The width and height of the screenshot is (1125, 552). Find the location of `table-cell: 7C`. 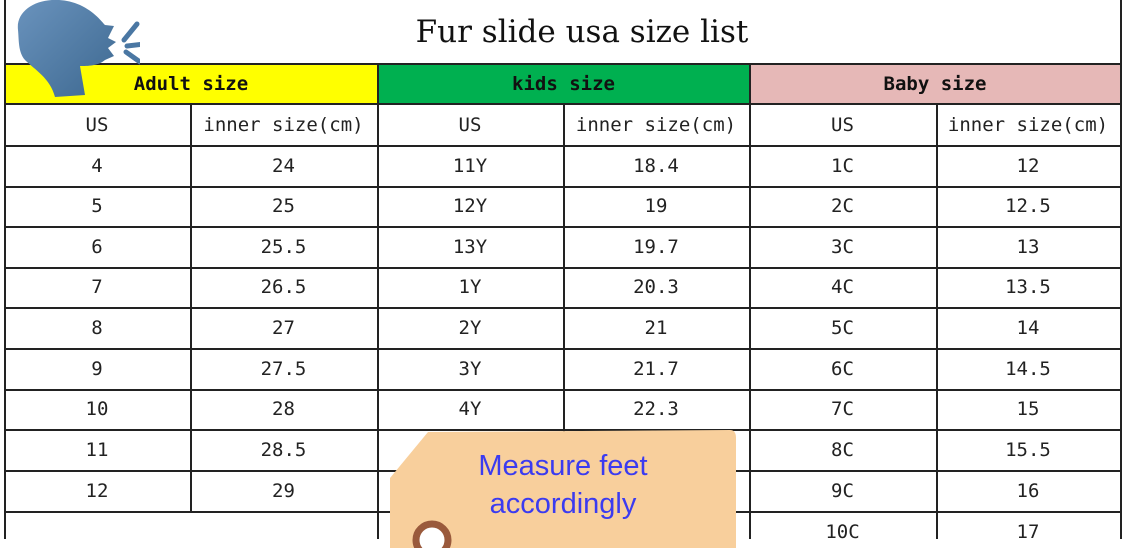

table-cell: 7C is located at coordinates (842, 409).